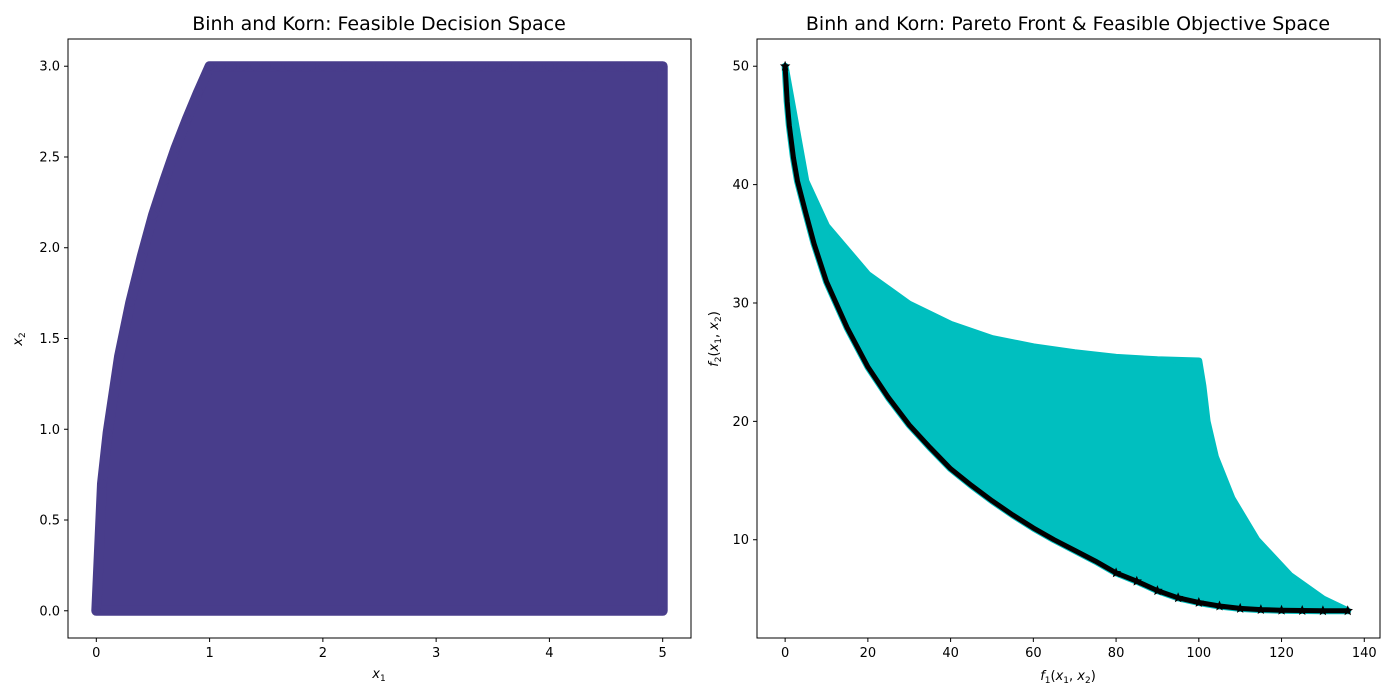  What do you see at coordinates (868, 653) in the screenshot?
I see `objective-space-x-tick-label: 20` at bounding box center [868, 653].